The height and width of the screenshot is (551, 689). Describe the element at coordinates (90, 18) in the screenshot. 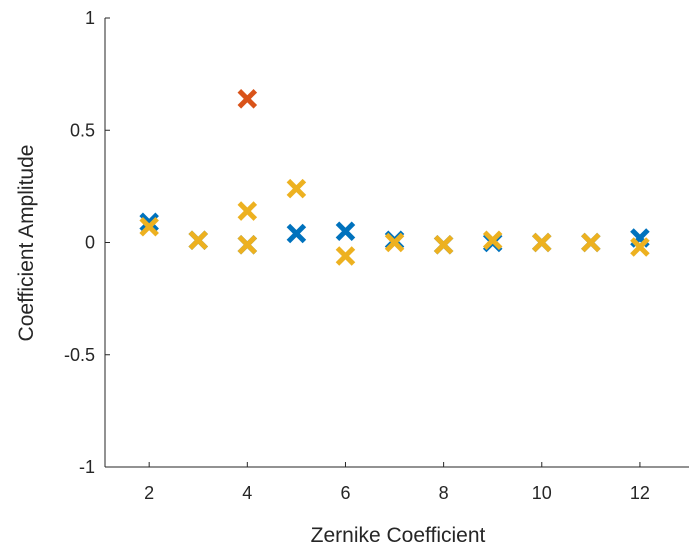

I see `y-tick-label: 1` at that location.